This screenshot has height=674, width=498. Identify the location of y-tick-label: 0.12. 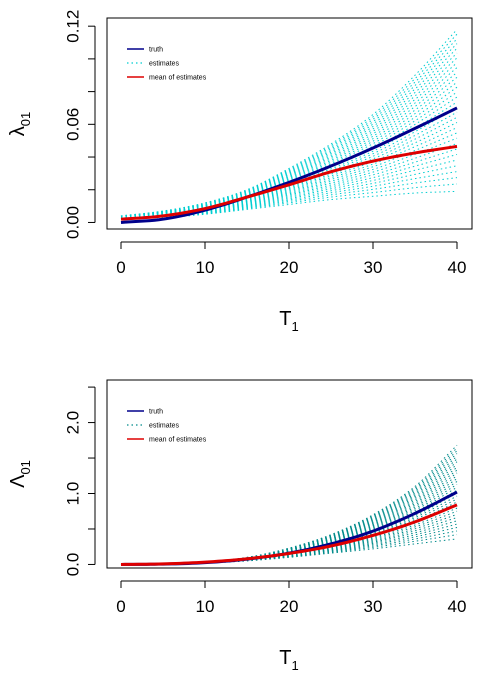
(72, 26).